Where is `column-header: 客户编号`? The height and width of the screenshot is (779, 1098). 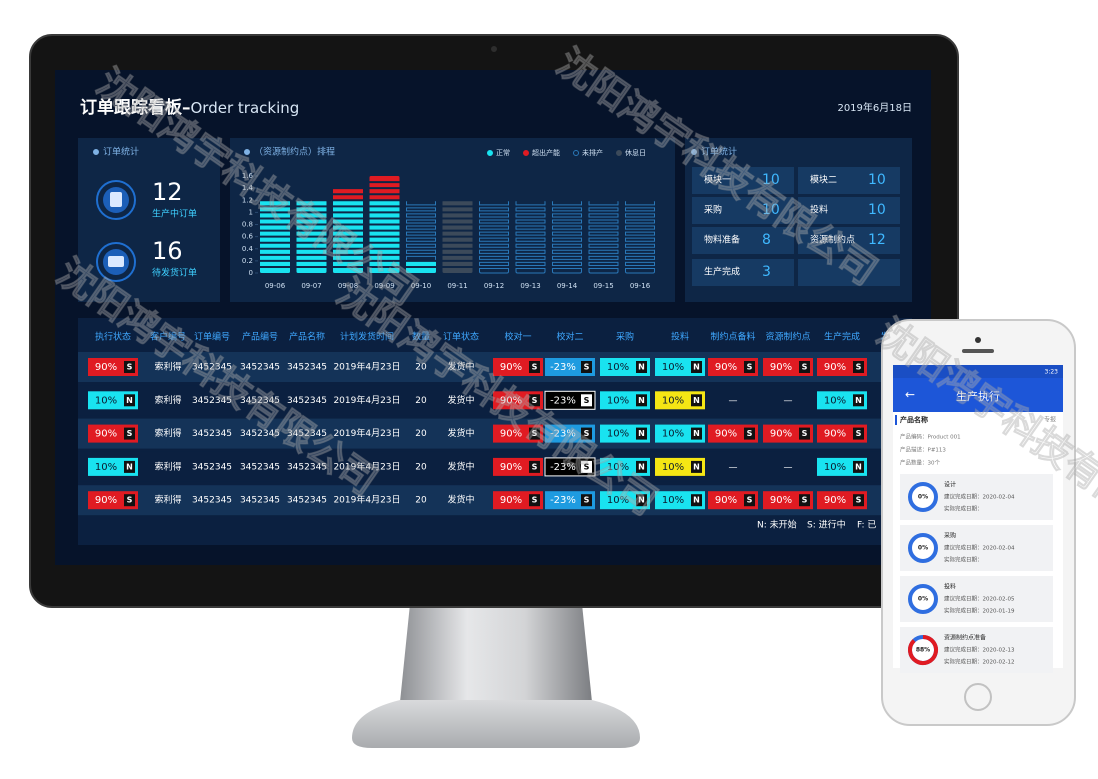 column-header: 客户编号 is located at coordinates (168, 337).